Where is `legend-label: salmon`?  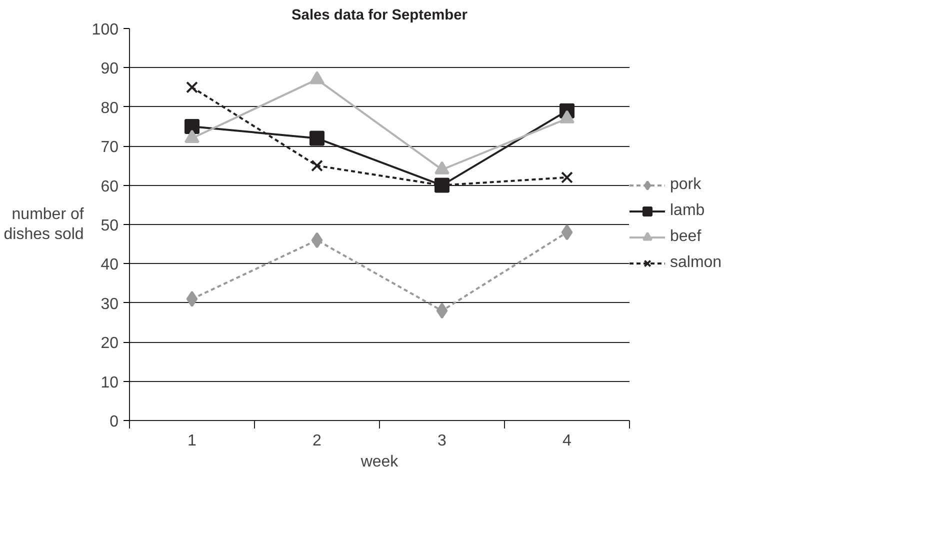
legend-label: salmon is located at coordinates (696, 263).